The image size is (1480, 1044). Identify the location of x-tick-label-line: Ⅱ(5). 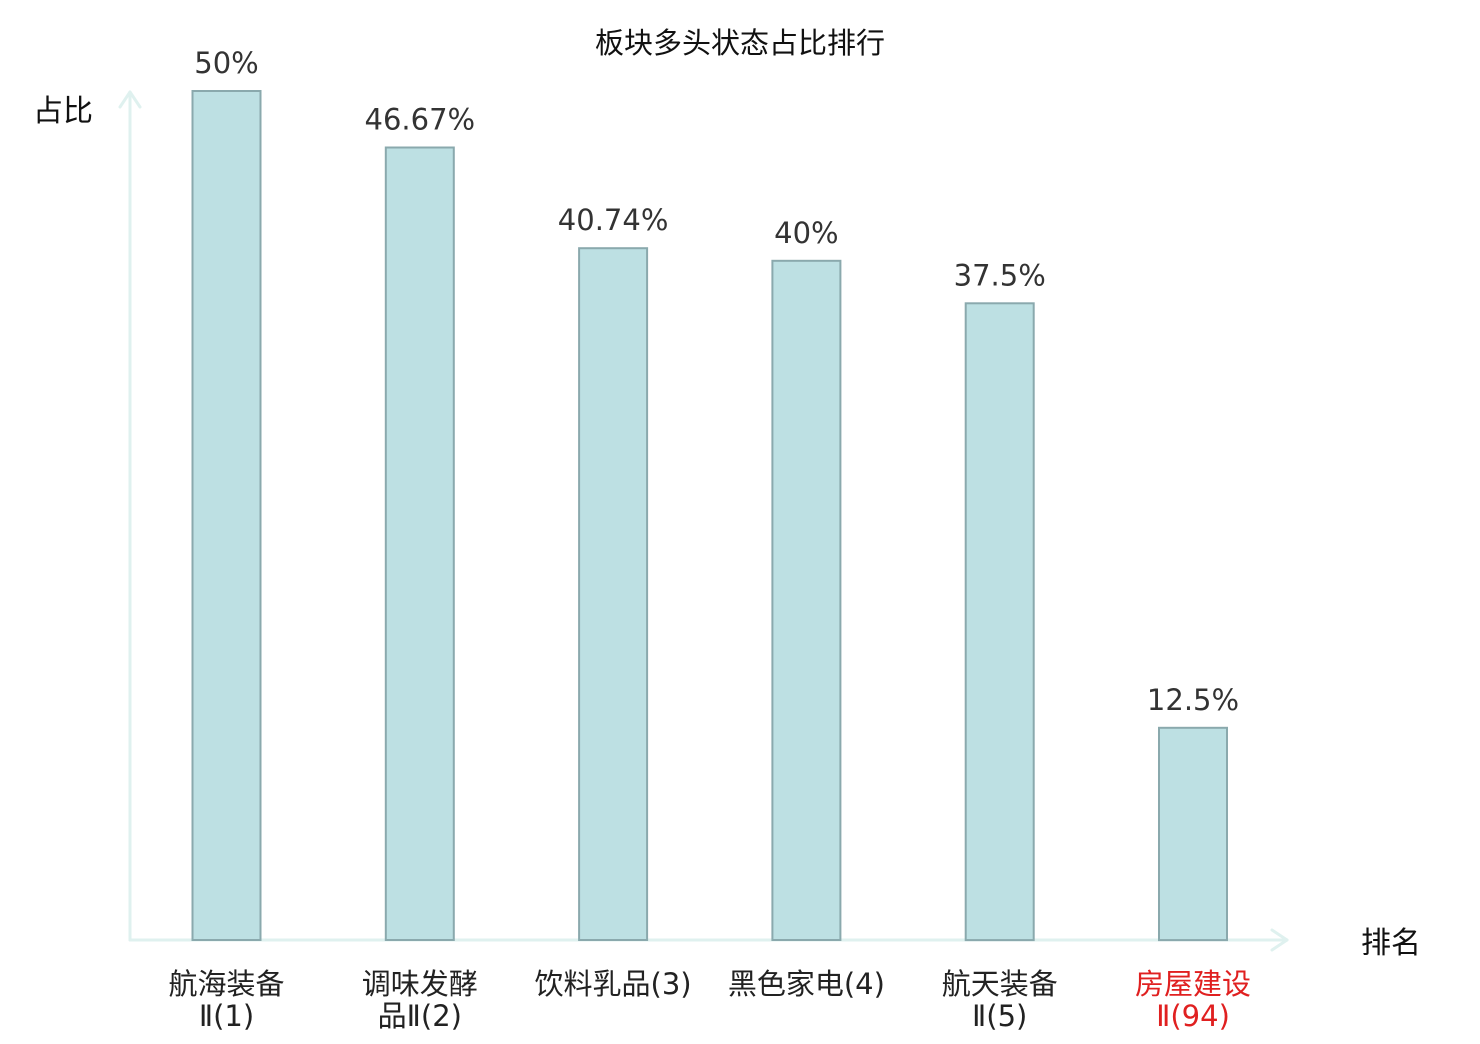
(999, 1016).